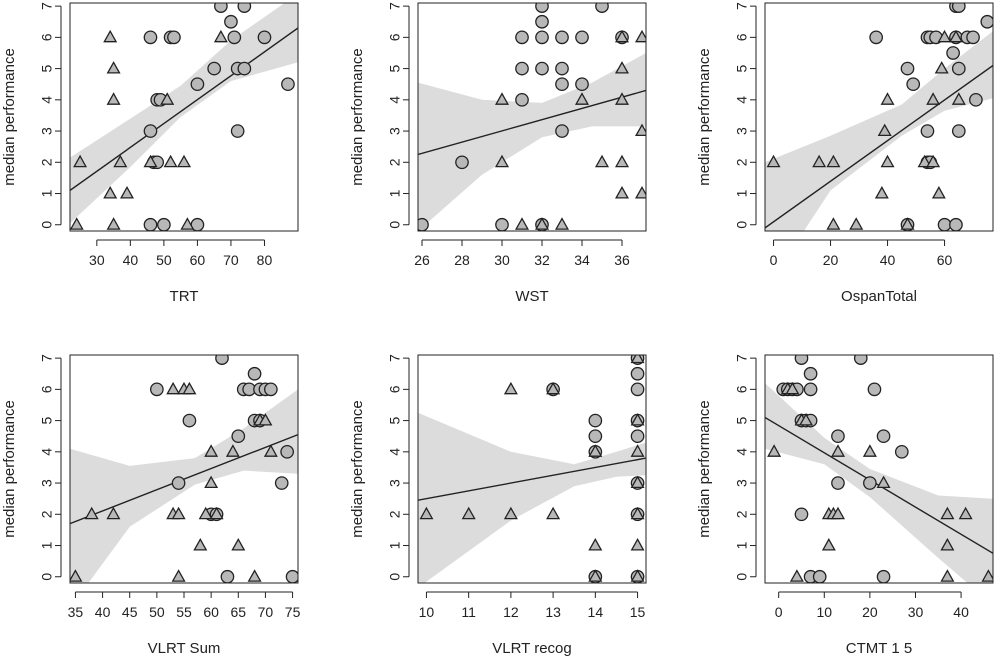 Image resolution: width=1000 pixels, height=659 pixels. Describe the element at coordinates (395, 68) in the screenshot. I see `y-tick-label: 5` at that location.